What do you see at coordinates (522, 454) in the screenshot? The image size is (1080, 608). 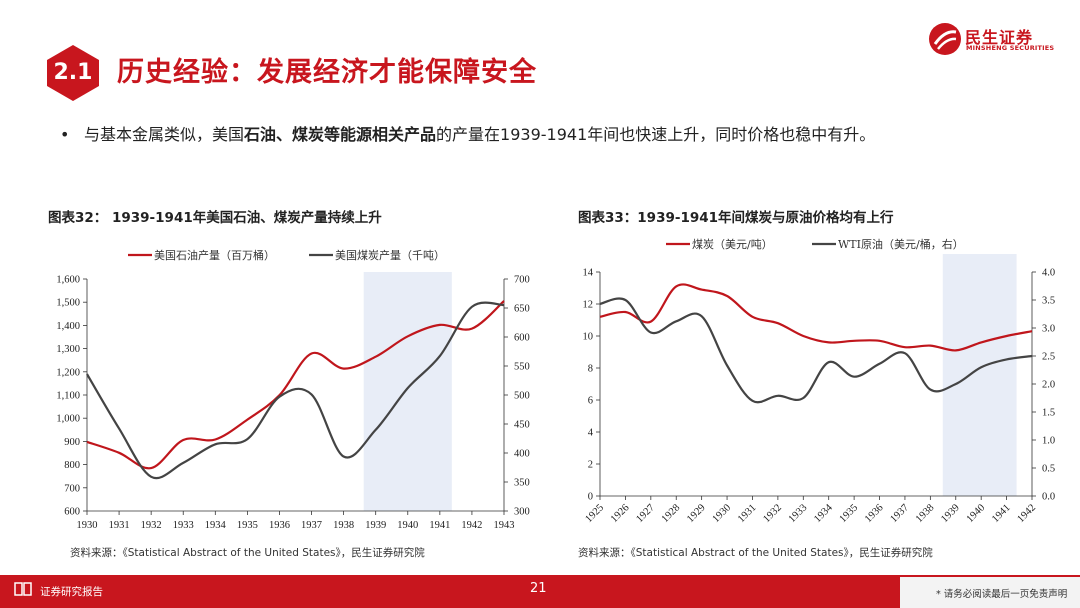 I see `y-right-tick-label: 400` at bounding box center [522, 454].